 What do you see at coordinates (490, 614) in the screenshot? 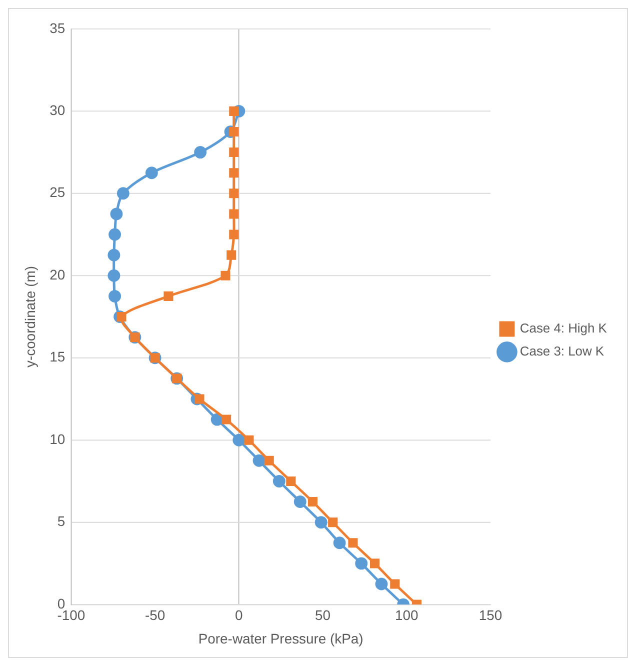
I see `x-tick-label: 150` at bounding box center [490, 614].